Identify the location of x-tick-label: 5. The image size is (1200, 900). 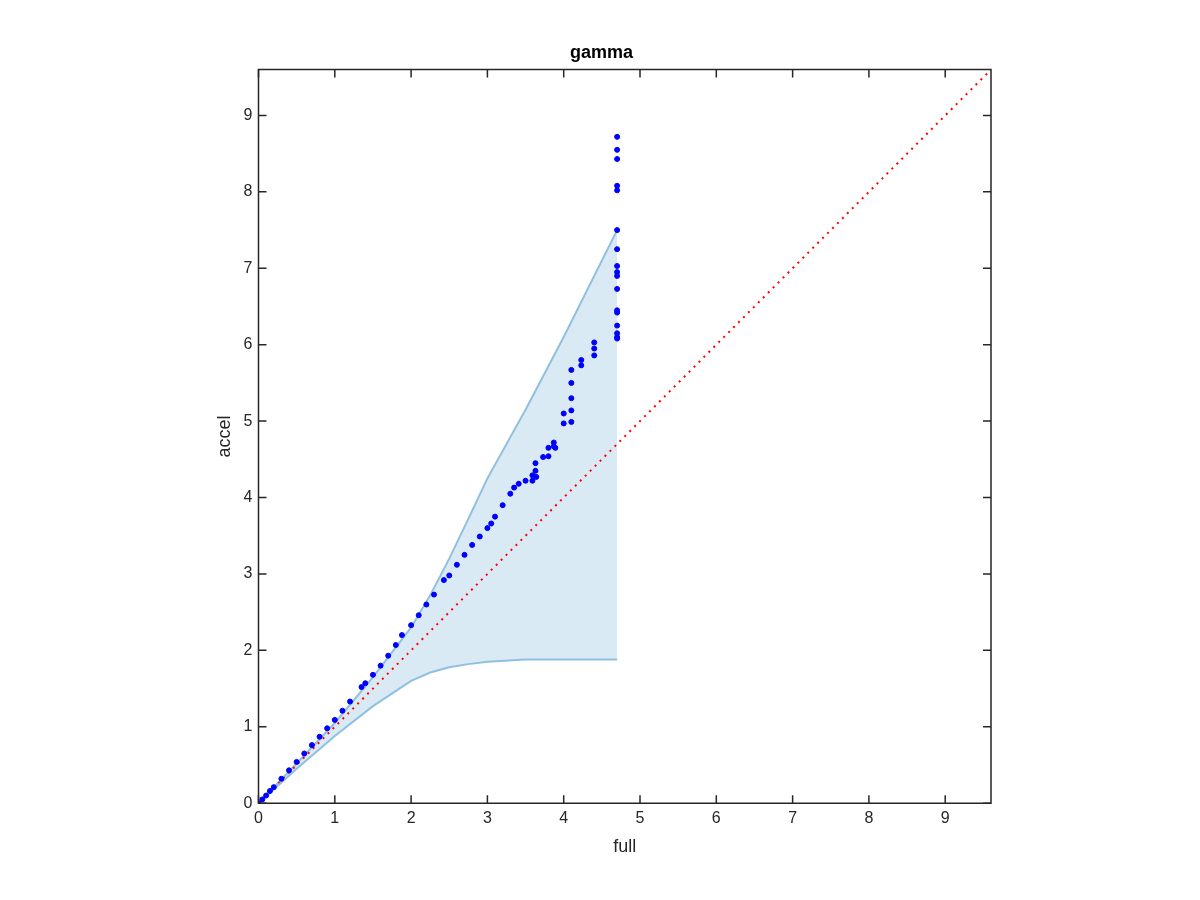
(640, 818).